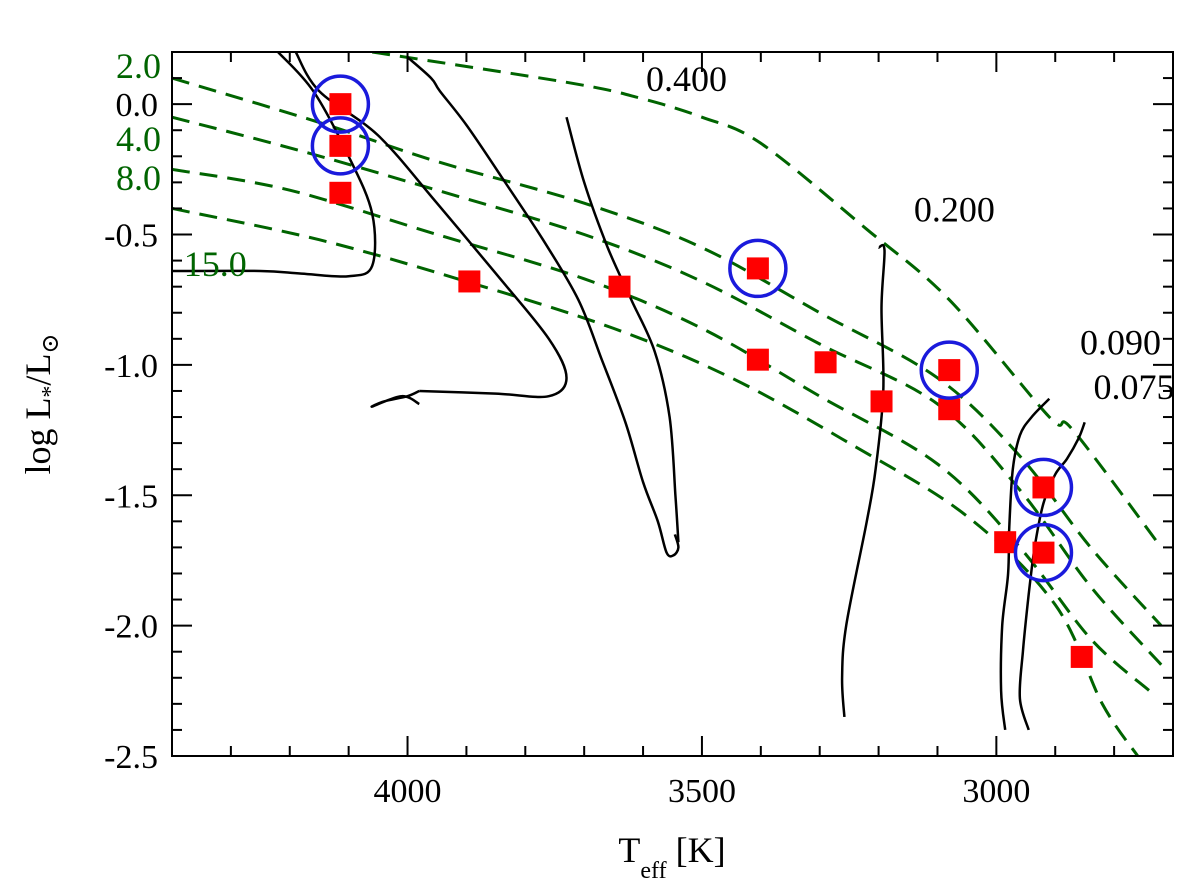 The image size is (1200, 886). What do you see at coordinates (1120, 342) in the screenshot?
I see `mass-track-label: 0.090` at bounding box center [1120, 342].